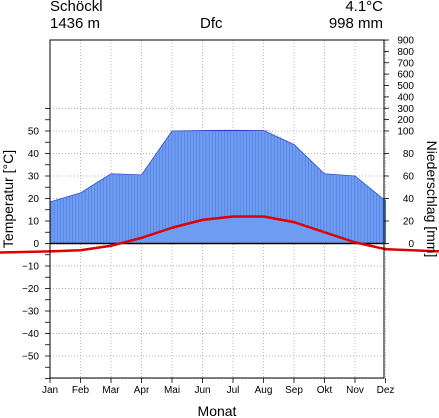 This screenshot has height=418, width=439. I want to click on left-tick-label: 10, so click(34, 222).